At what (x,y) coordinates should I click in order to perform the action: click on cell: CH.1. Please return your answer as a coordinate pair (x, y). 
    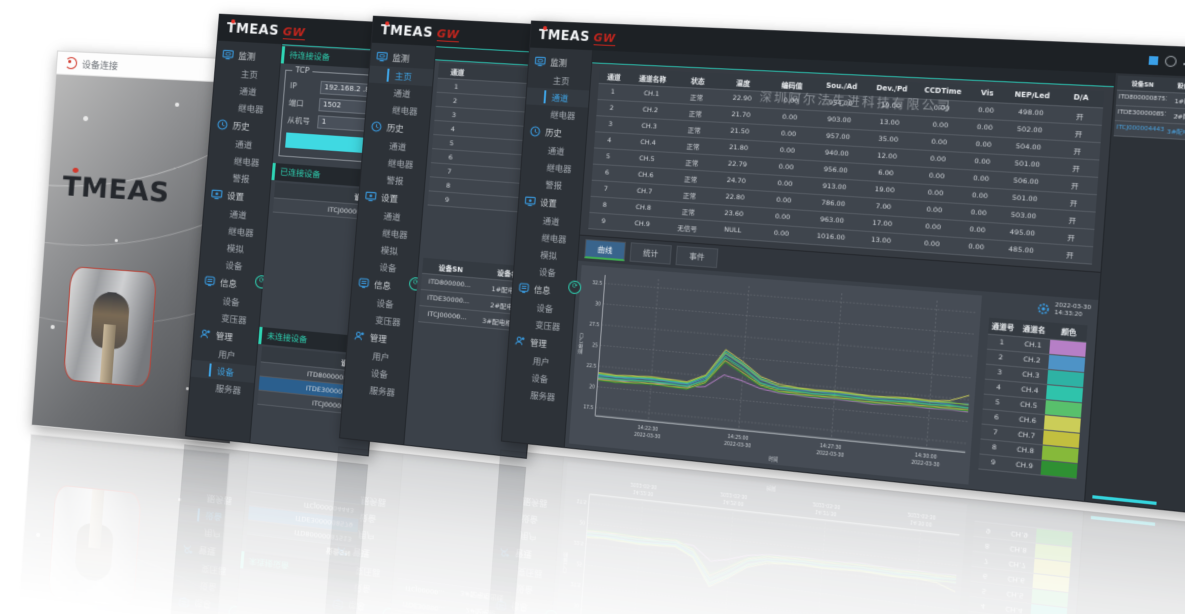
    Looking at the image, I should click on (1033, 345).